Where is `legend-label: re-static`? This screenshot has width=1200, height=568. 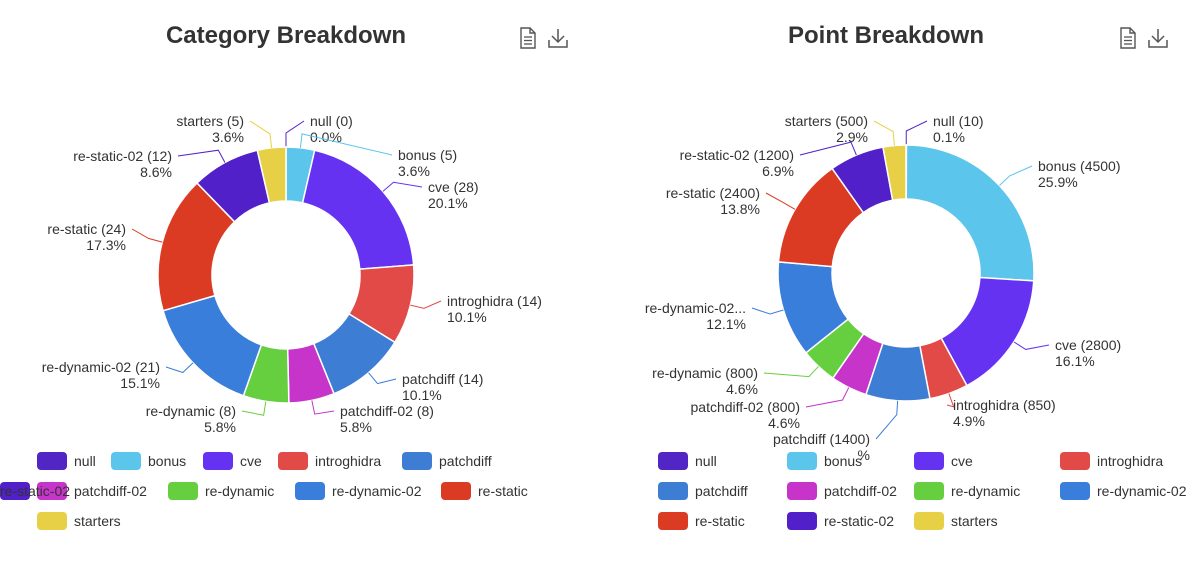 legend-label: re-static is located at coordinates (720, 521).